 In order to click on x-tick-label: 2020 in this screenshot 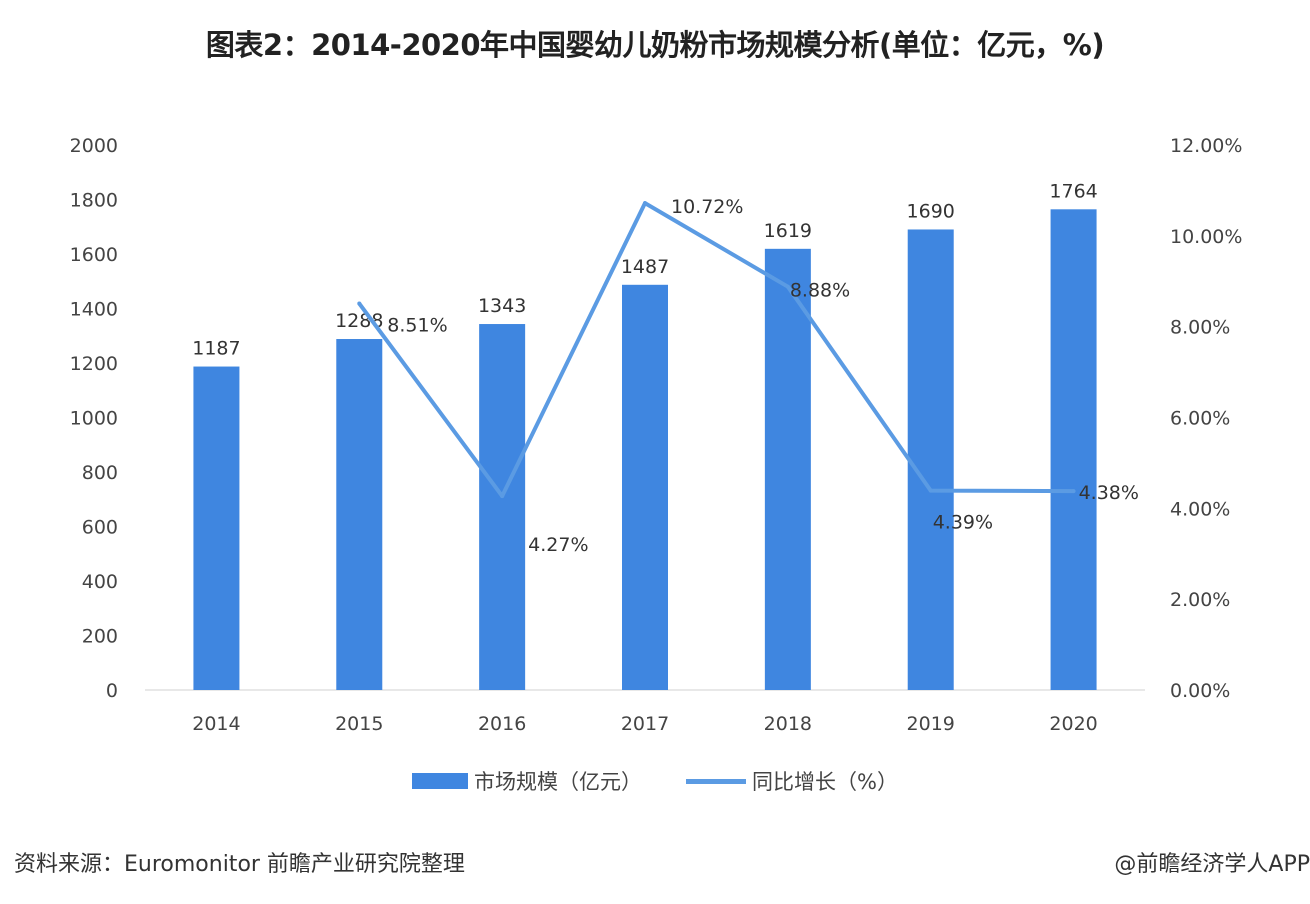, I will do `click(1073, 724)`.